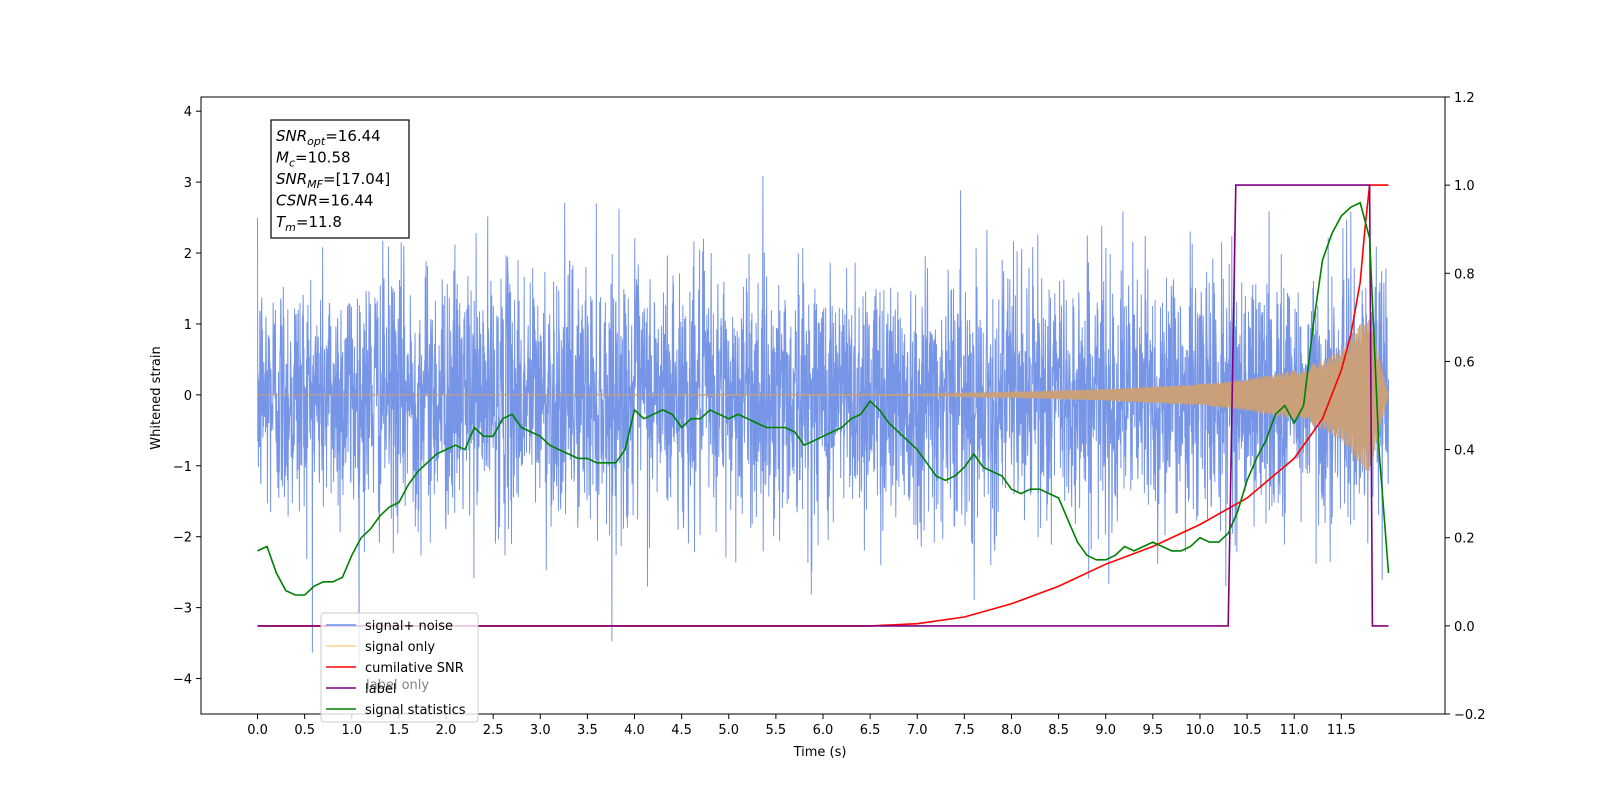 The height and width of the screenshot is (800, 1600). I want to click on left-y-tick-label: 1, so click(188, 325).